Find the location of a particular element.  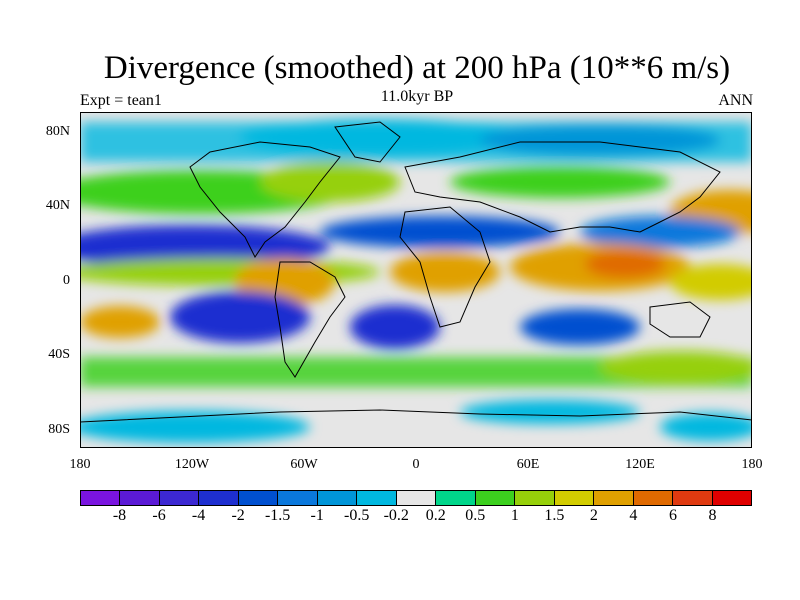

y-tick-label: 40N is located at coordinates (57, 205).